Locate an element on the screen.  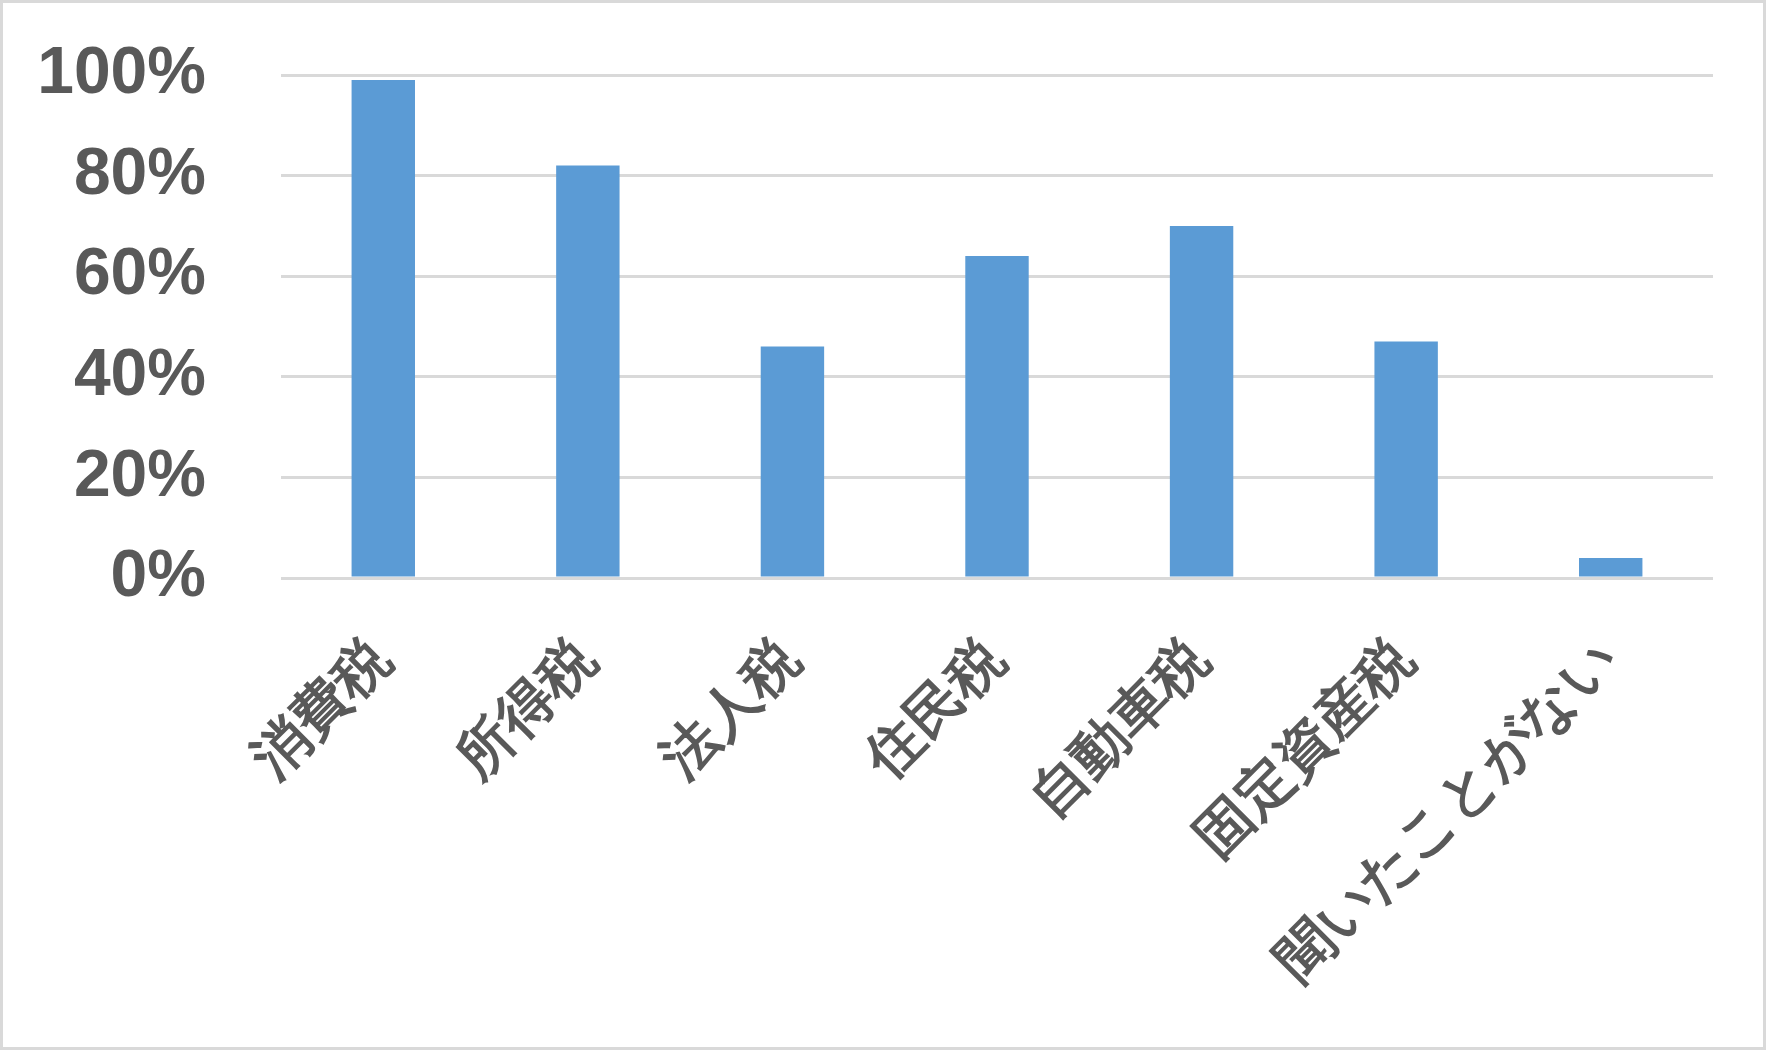
y-tick-label: 60% is located at coordinates (139, 271).